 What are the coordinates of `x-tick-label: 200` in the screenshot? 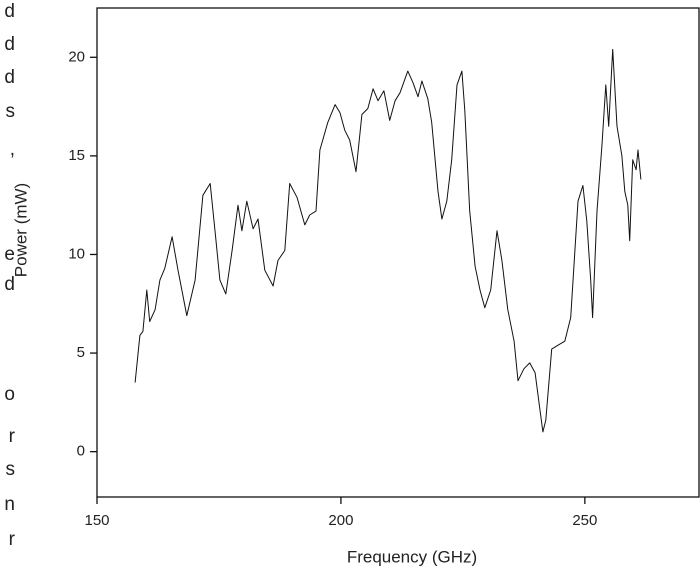 It's located at (340, 520).